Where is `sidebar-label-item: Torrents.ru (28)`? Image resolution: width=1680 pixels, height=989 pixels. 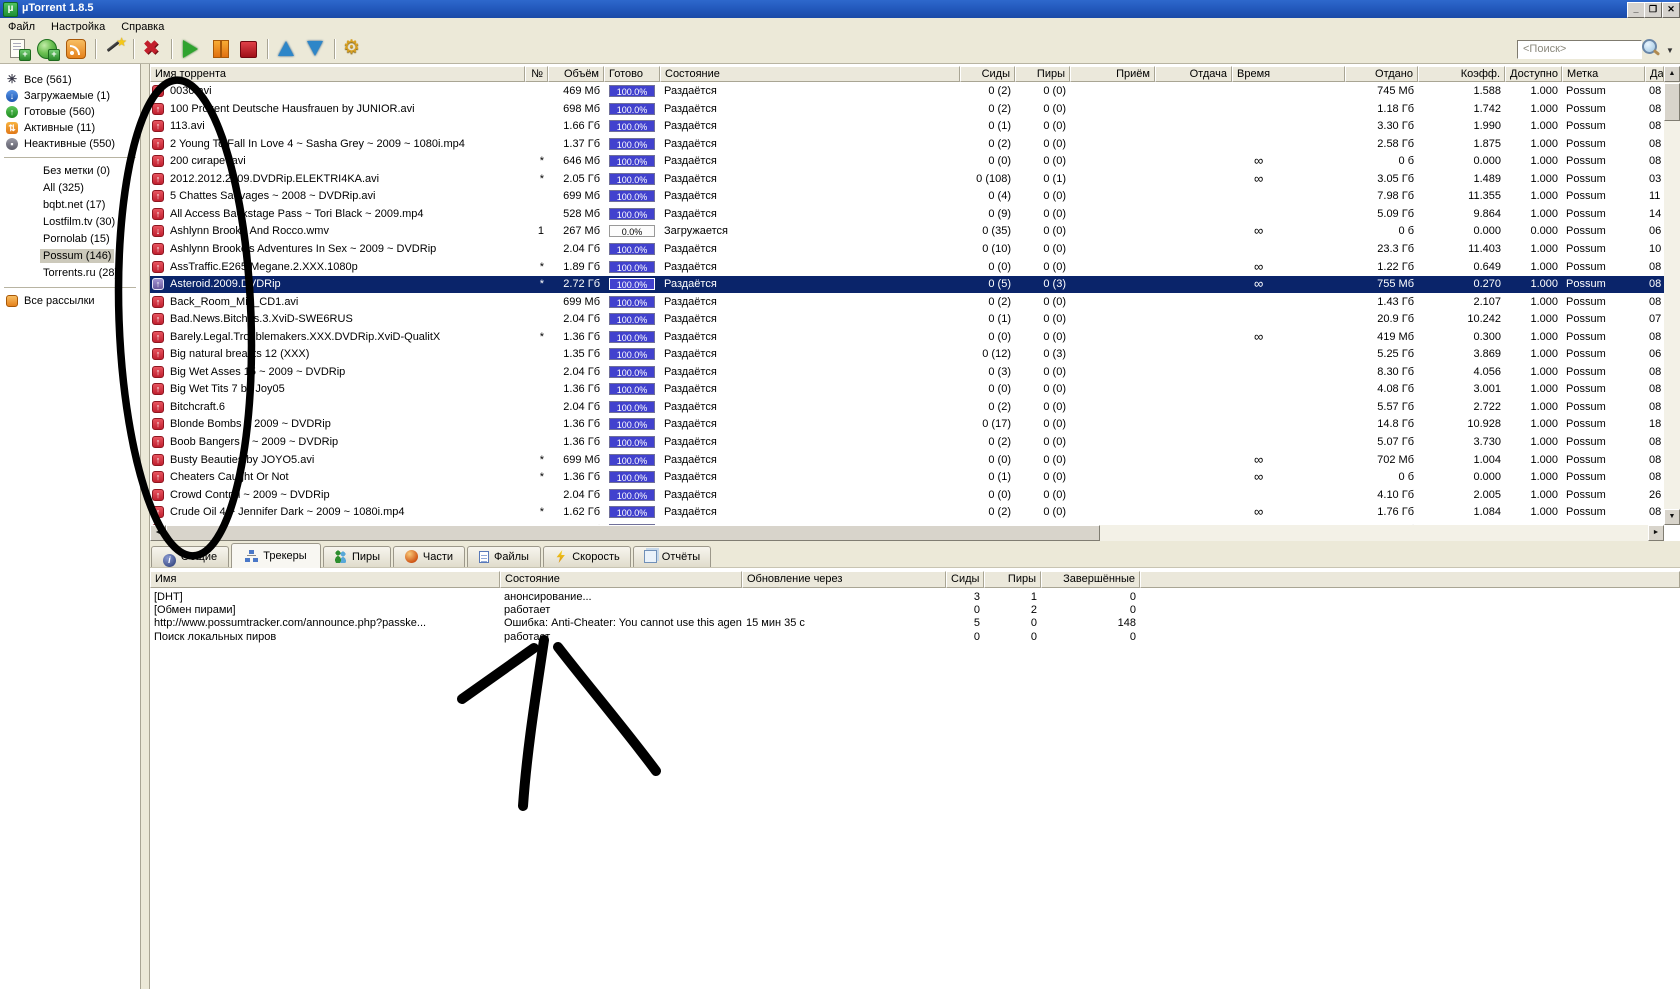 sidebar-label-item: Torrents.ru (28) is located at coordinates (70, 273).